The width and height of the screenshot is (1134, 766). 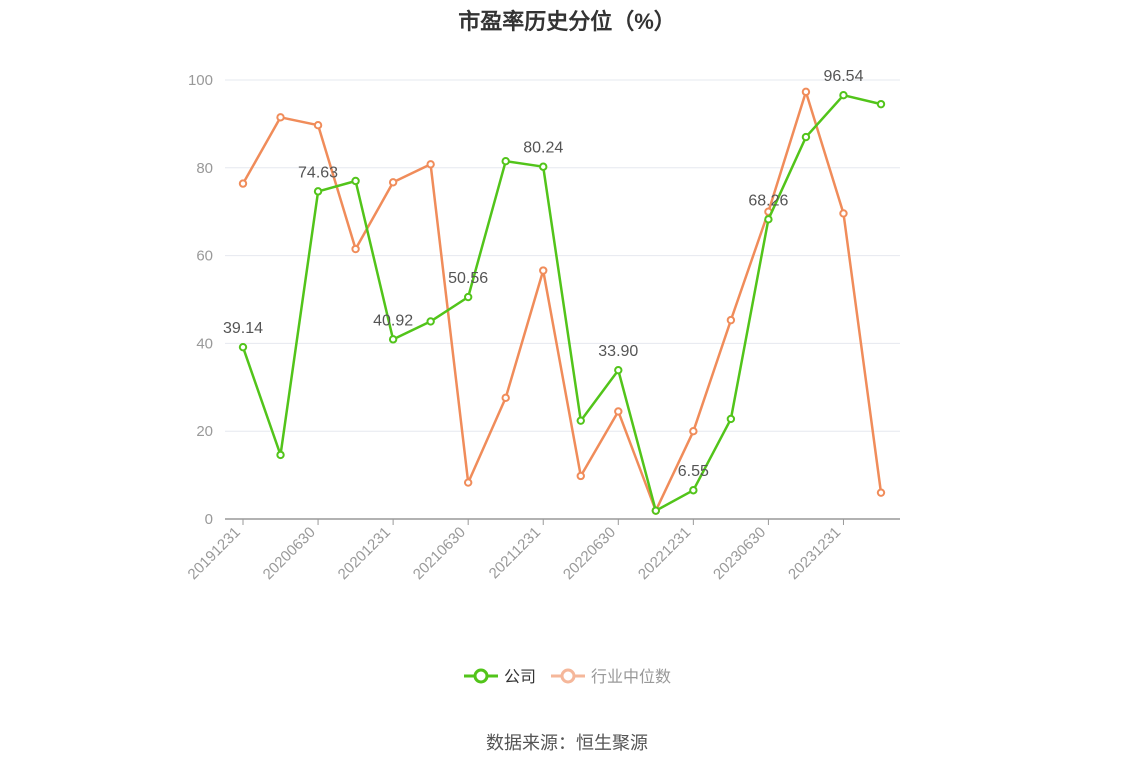 I want to click on data-label: 50.56, so click(x=468, y=278).